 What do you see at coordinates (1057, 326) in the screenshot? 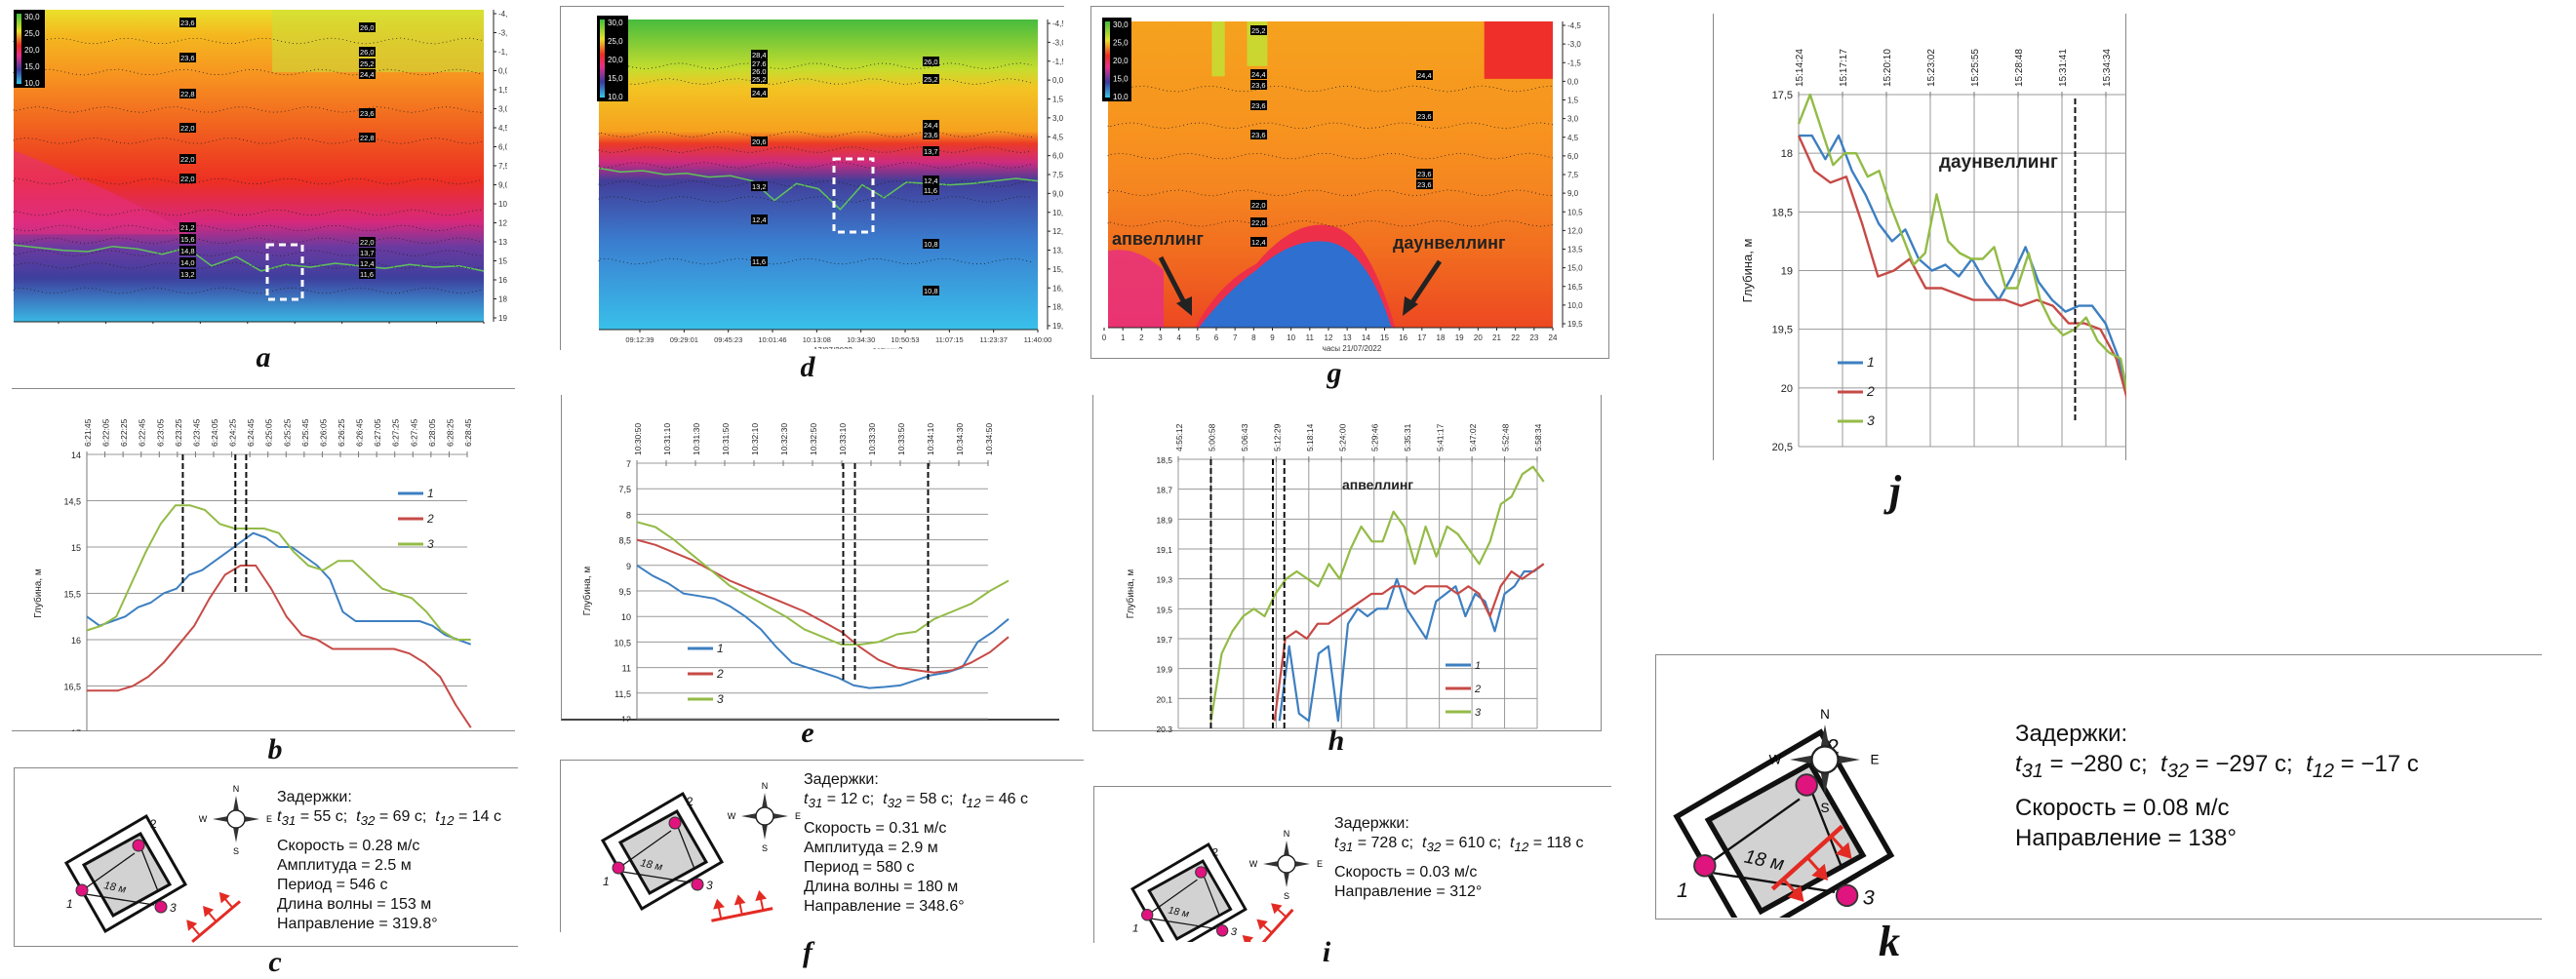
I see `y-tick-label: 19,5` at bounding box center [1057, 326].